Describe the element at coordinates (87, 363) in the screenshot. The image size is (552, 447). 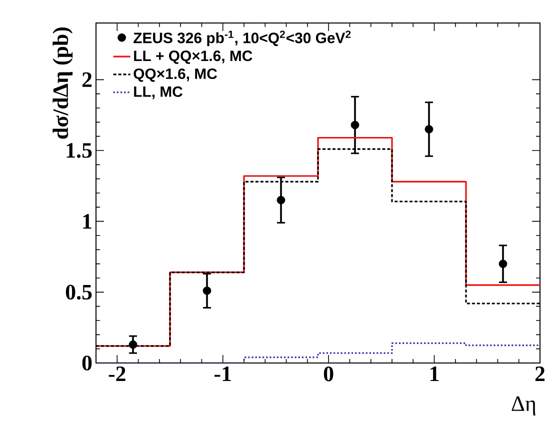
I see `y-tick-label: 0` at that location.